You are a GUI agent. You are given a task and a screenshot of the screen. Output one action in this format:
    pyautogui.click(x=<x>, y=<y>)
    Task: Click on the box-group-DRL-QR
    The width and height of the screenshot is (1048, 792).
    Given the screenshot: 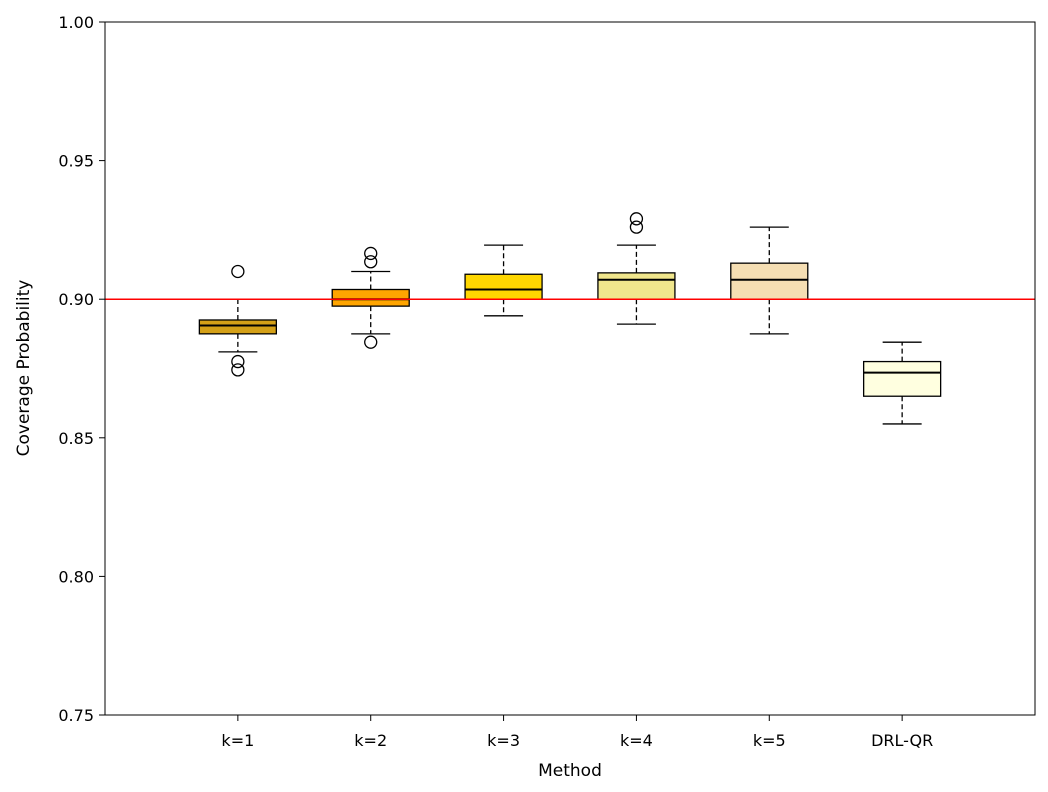 What is the action you would take?
    pyautogui.click(x=902, y=383)
    